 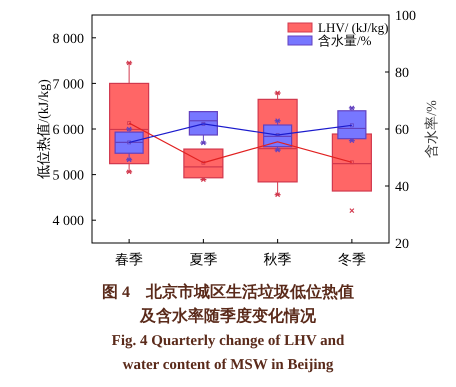 What do you see at coordinates (203, 260) in the screenshot?
I see `x-tick-label: 夏季` at bounding box center [203, 260].